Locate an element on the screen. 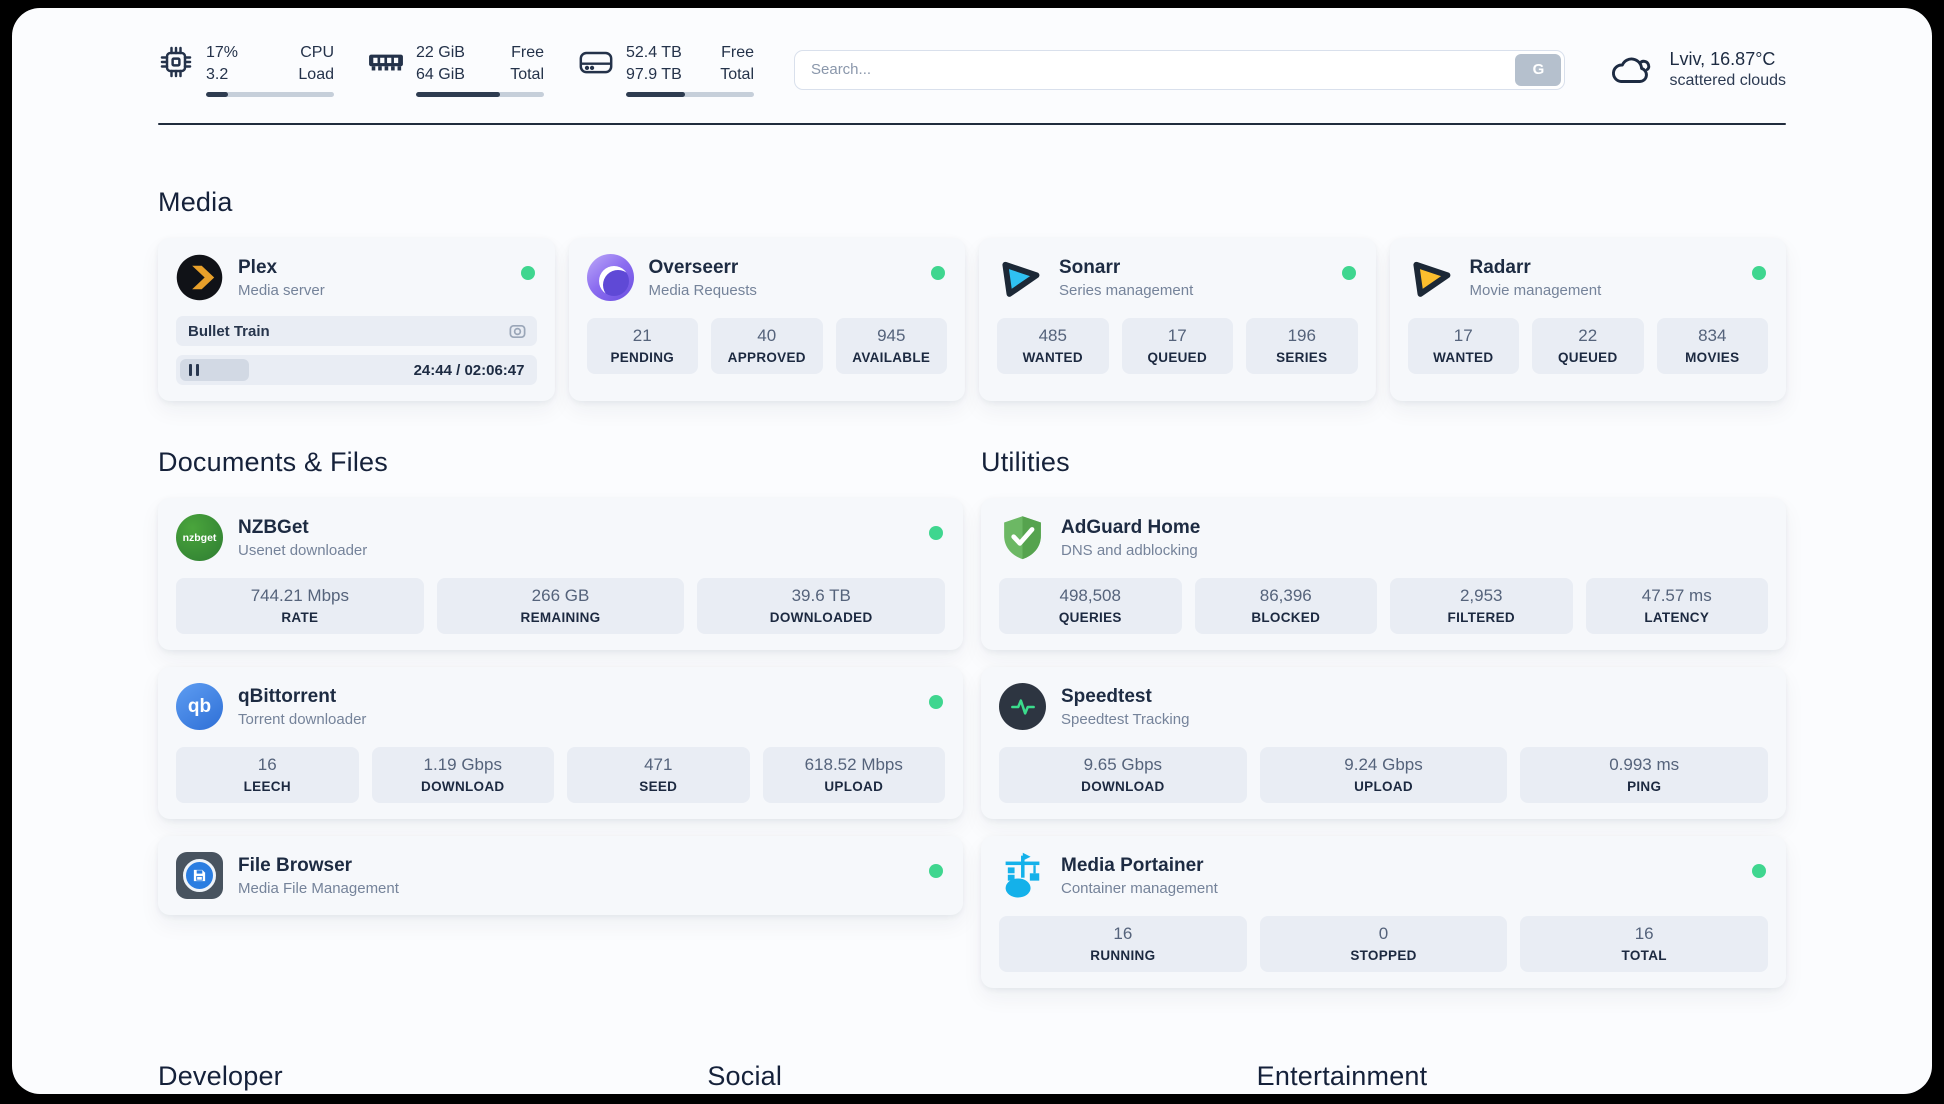 Image resolution: width=1944 pixels, height=1104 pixels. search-input is located at coordinates (1180, 69).